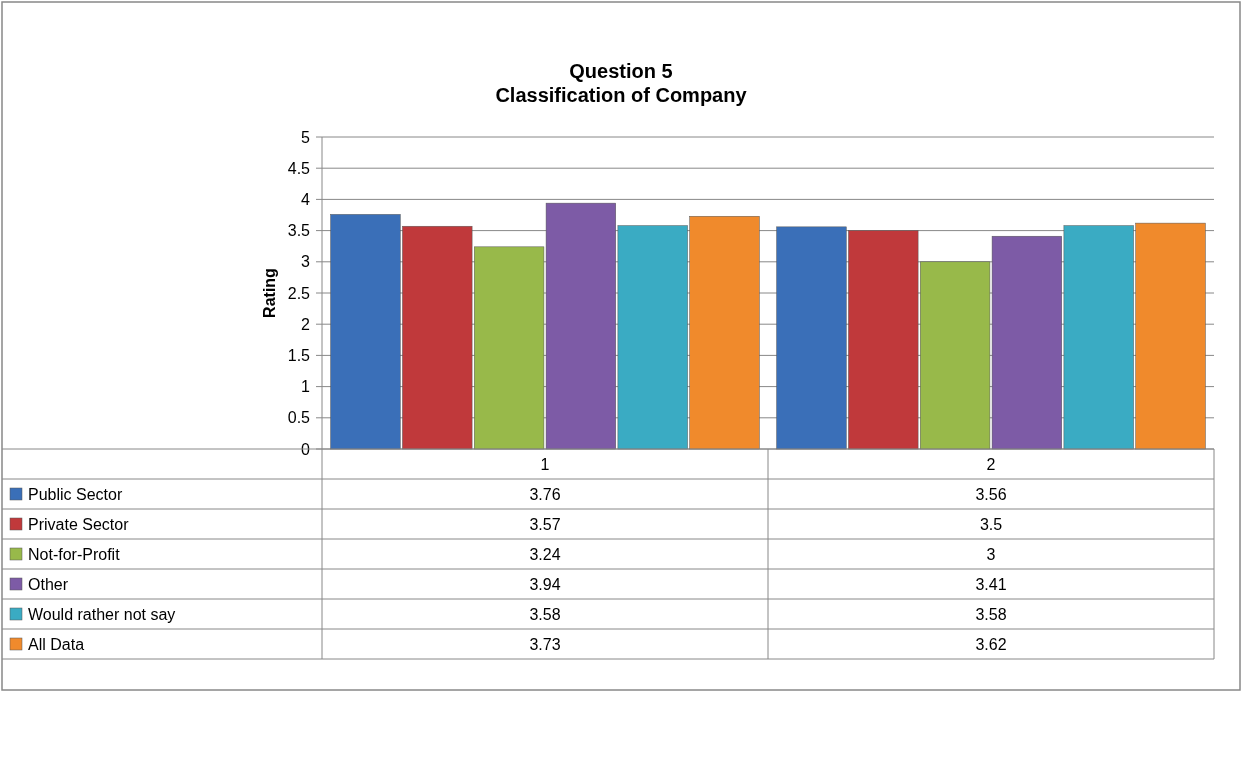  I want to click on y-tick-label: 2.5, so click(299, 293).